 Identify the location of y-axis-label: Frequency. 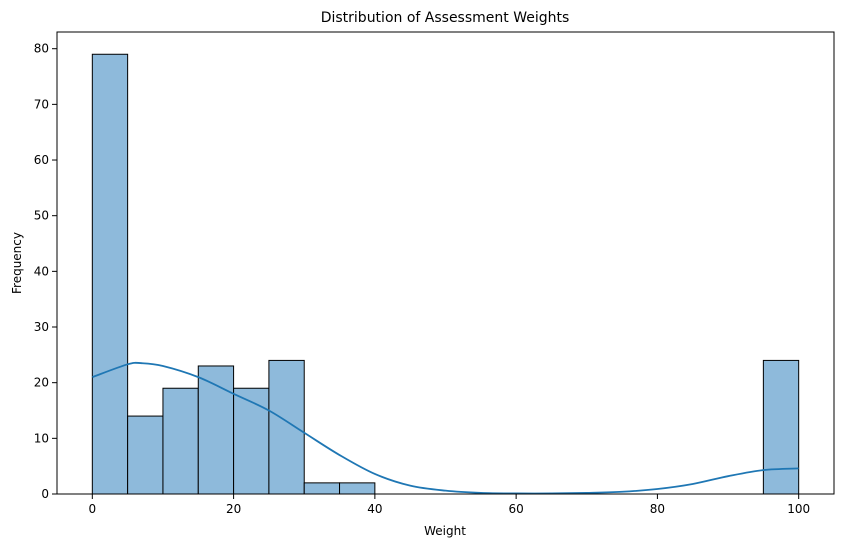
(17, 263).